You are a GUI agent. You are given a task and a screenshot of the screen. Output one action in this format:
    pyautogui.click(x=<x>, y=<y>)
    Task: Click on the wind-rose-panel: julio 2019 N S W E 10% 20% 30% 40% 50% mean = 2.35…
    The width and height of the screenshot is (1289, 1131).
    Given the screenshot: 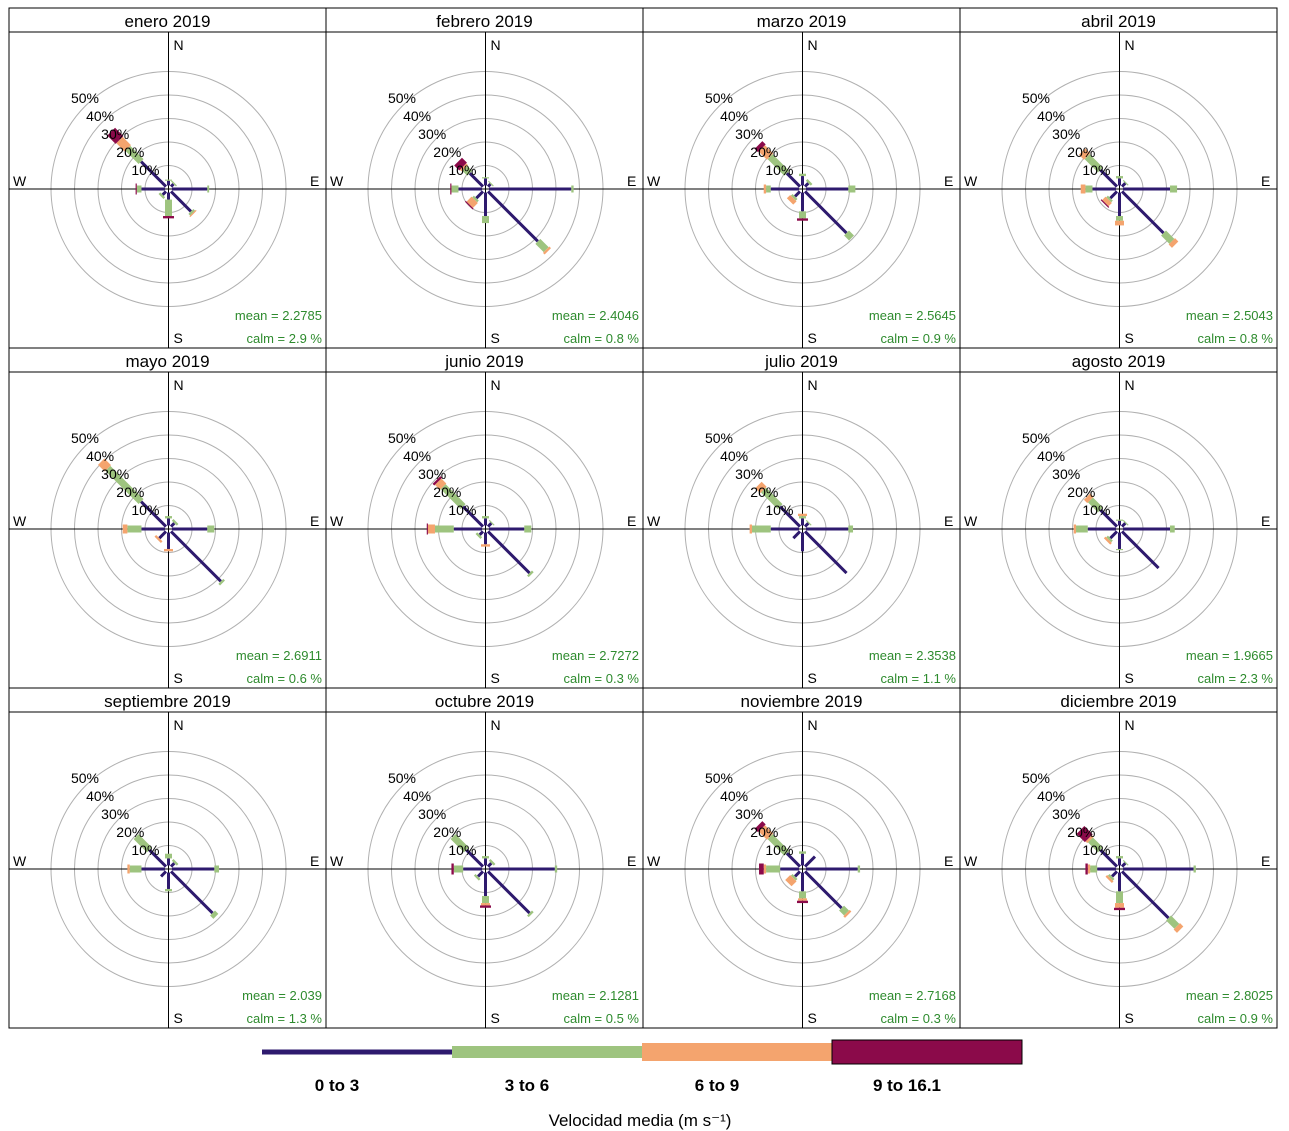 What is the action you would take?
    pyautogui.click(x=801, y=518)
    